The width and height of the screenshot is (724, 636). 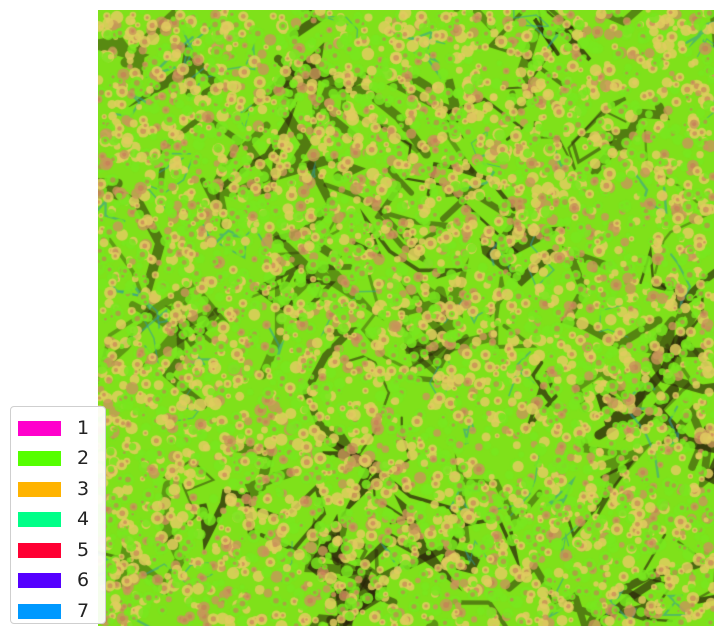 I want to click on legend-item-2: 2, so click(x=58, y=459).